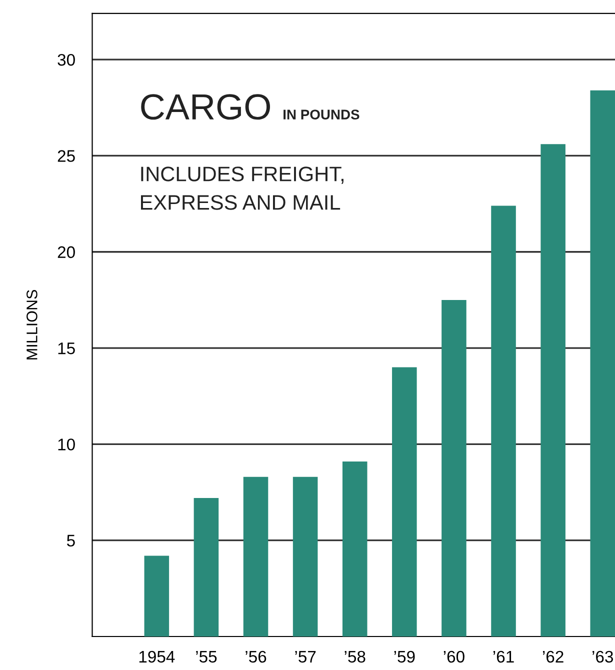  Describe the element at coordinates (66, 60) in the screenshot. I see `y-tick-label: 30` at that location.